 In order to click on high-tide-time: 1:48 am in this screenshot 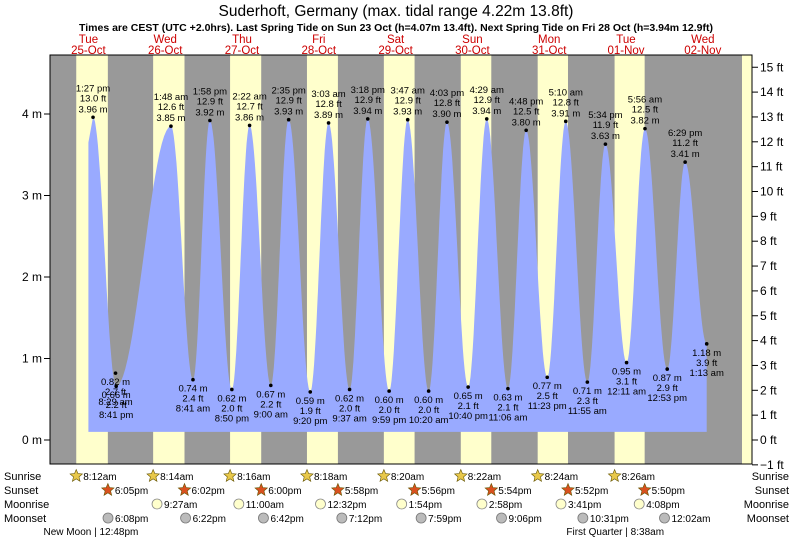, I will do `click(171, 97)`.